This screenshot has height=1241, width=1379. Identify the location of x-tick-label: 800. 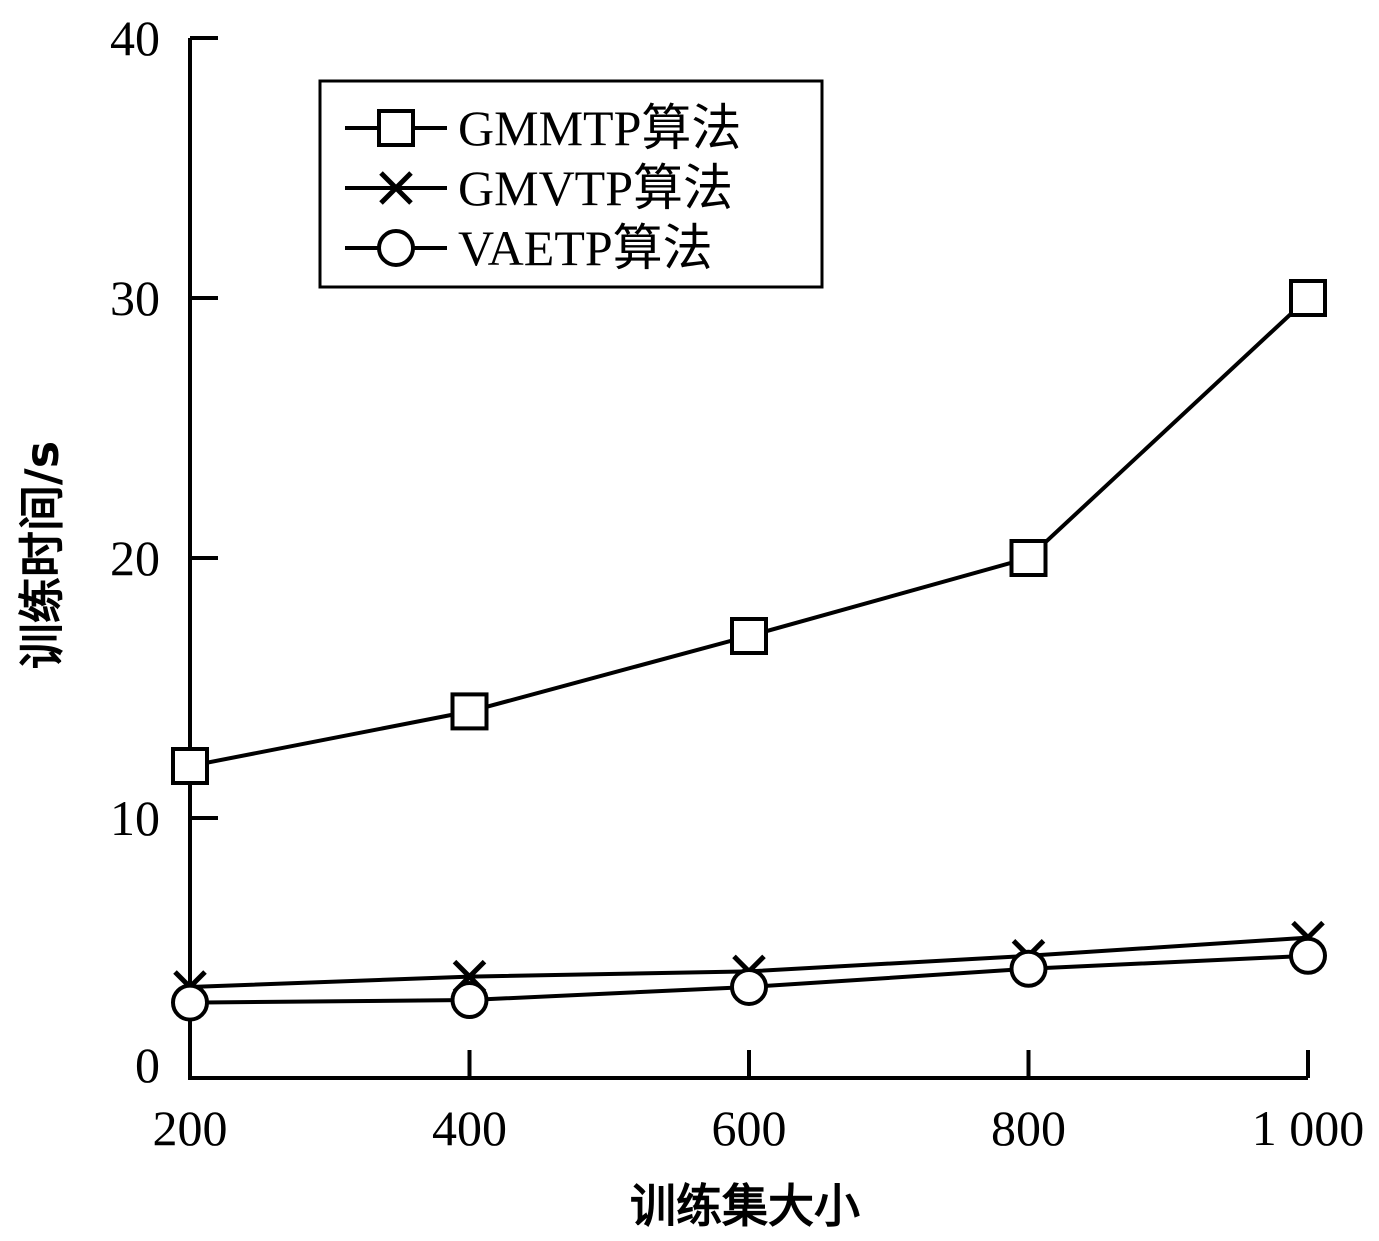
(1028, 1128).